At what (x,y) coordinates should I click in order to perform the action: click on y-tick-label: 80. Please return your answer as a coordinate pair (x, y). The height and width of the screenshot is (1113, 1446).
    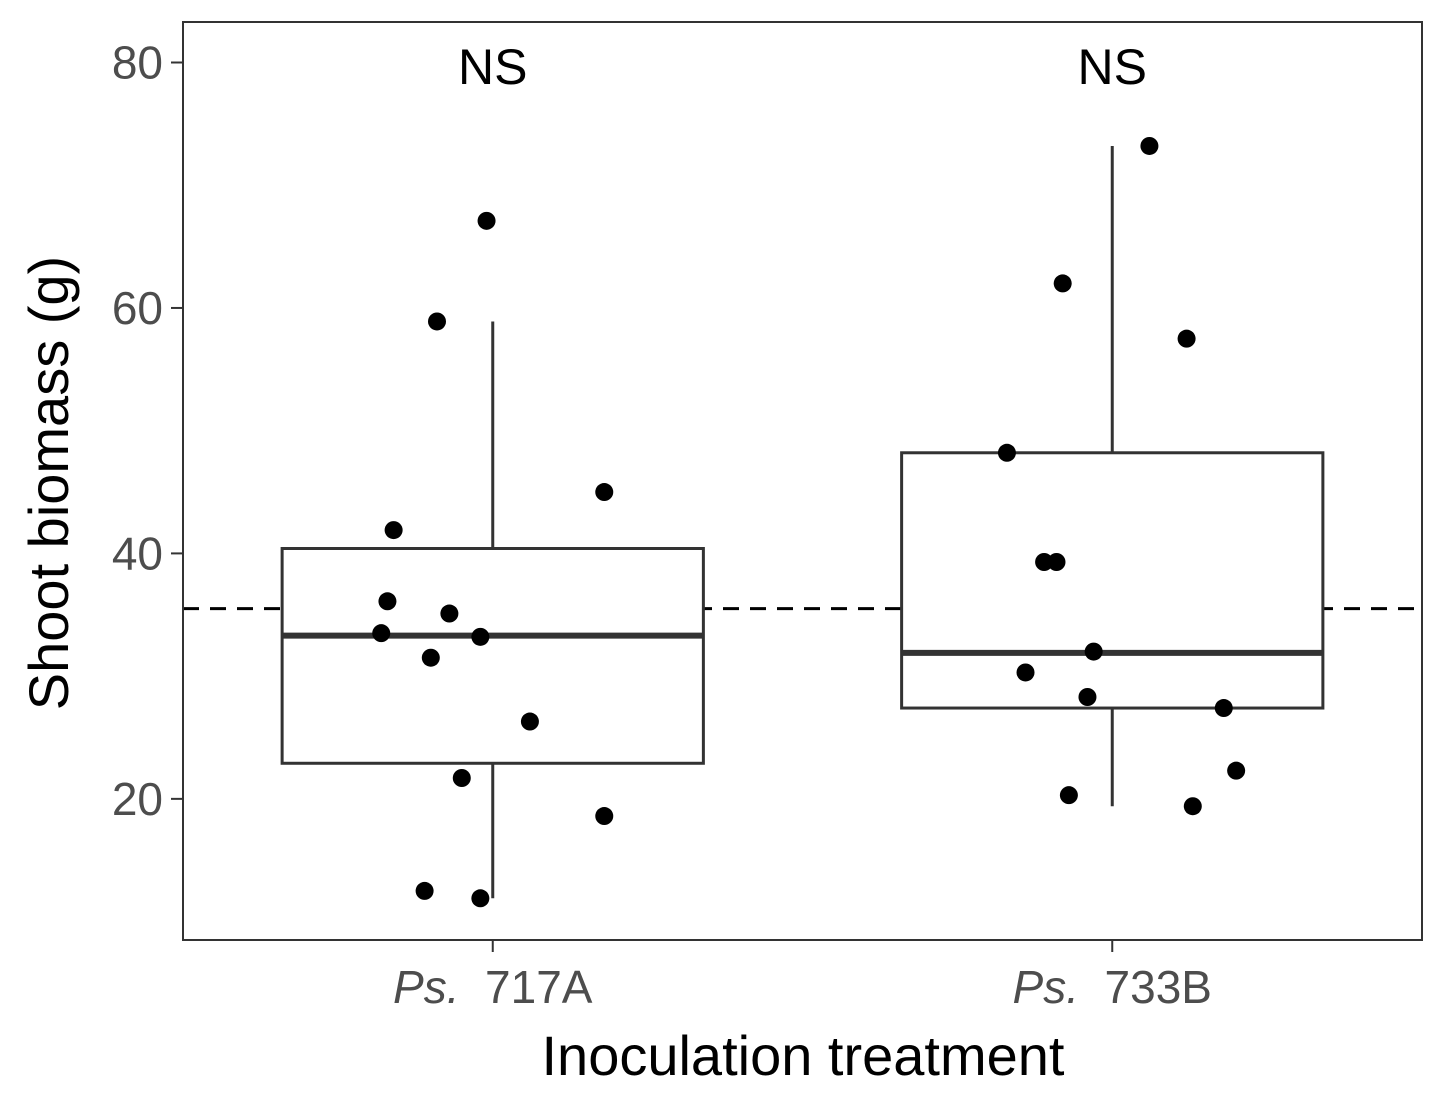
    Looking at the image, I should click on (137, 63).